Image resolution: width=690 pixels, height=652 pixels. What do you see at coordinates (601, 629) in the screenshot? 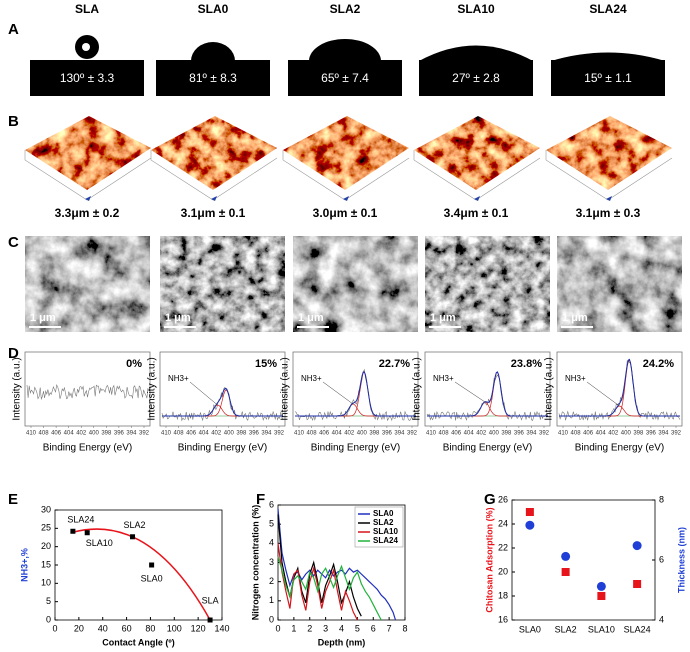
I see `x-tick-label: SLA10` at bounding box center [601, 629].